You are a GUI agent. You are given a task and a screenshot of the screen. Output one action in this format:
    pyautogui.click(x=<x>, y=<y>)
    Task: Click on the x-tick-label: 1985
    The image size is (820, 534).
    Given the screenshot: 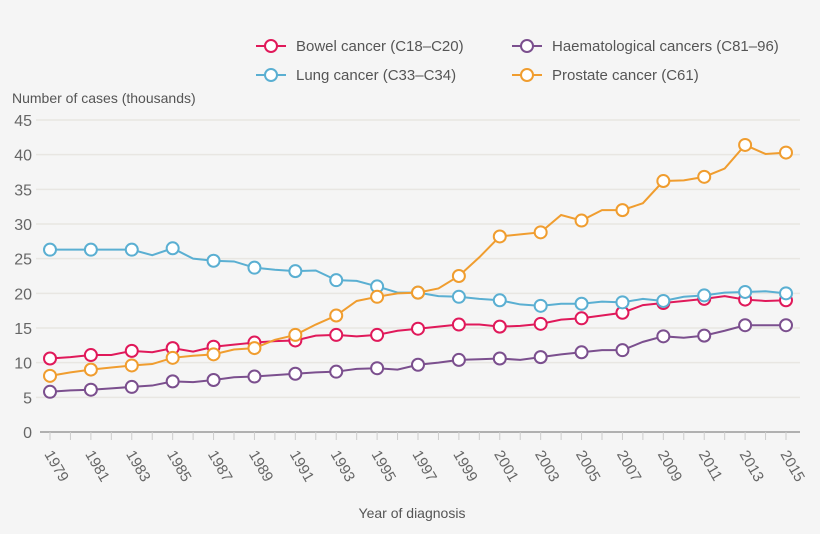 What is the action you would take?
    pyautogui.click(x=178, y=466)
    